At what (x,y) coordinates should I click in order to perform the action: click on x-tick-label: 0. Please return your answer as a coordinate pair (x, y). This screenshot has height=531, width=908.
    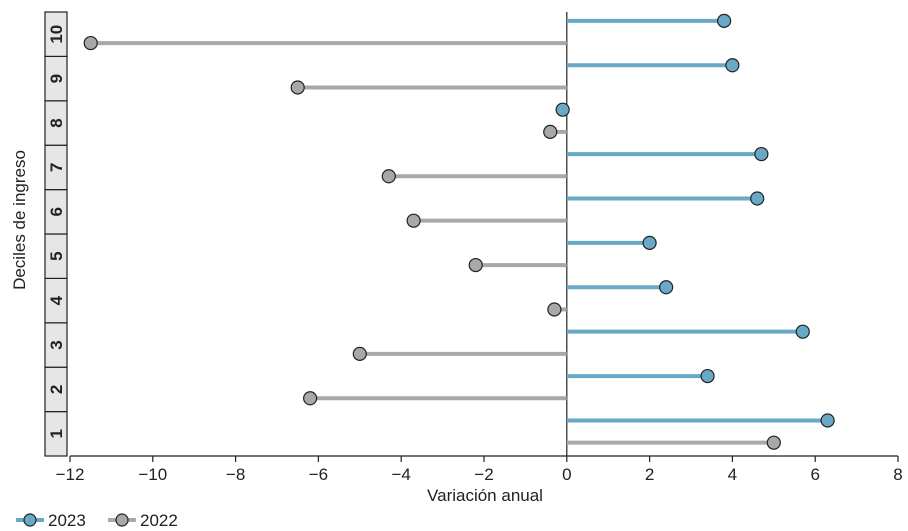
    Looking at the image, I should click on (566, 474).